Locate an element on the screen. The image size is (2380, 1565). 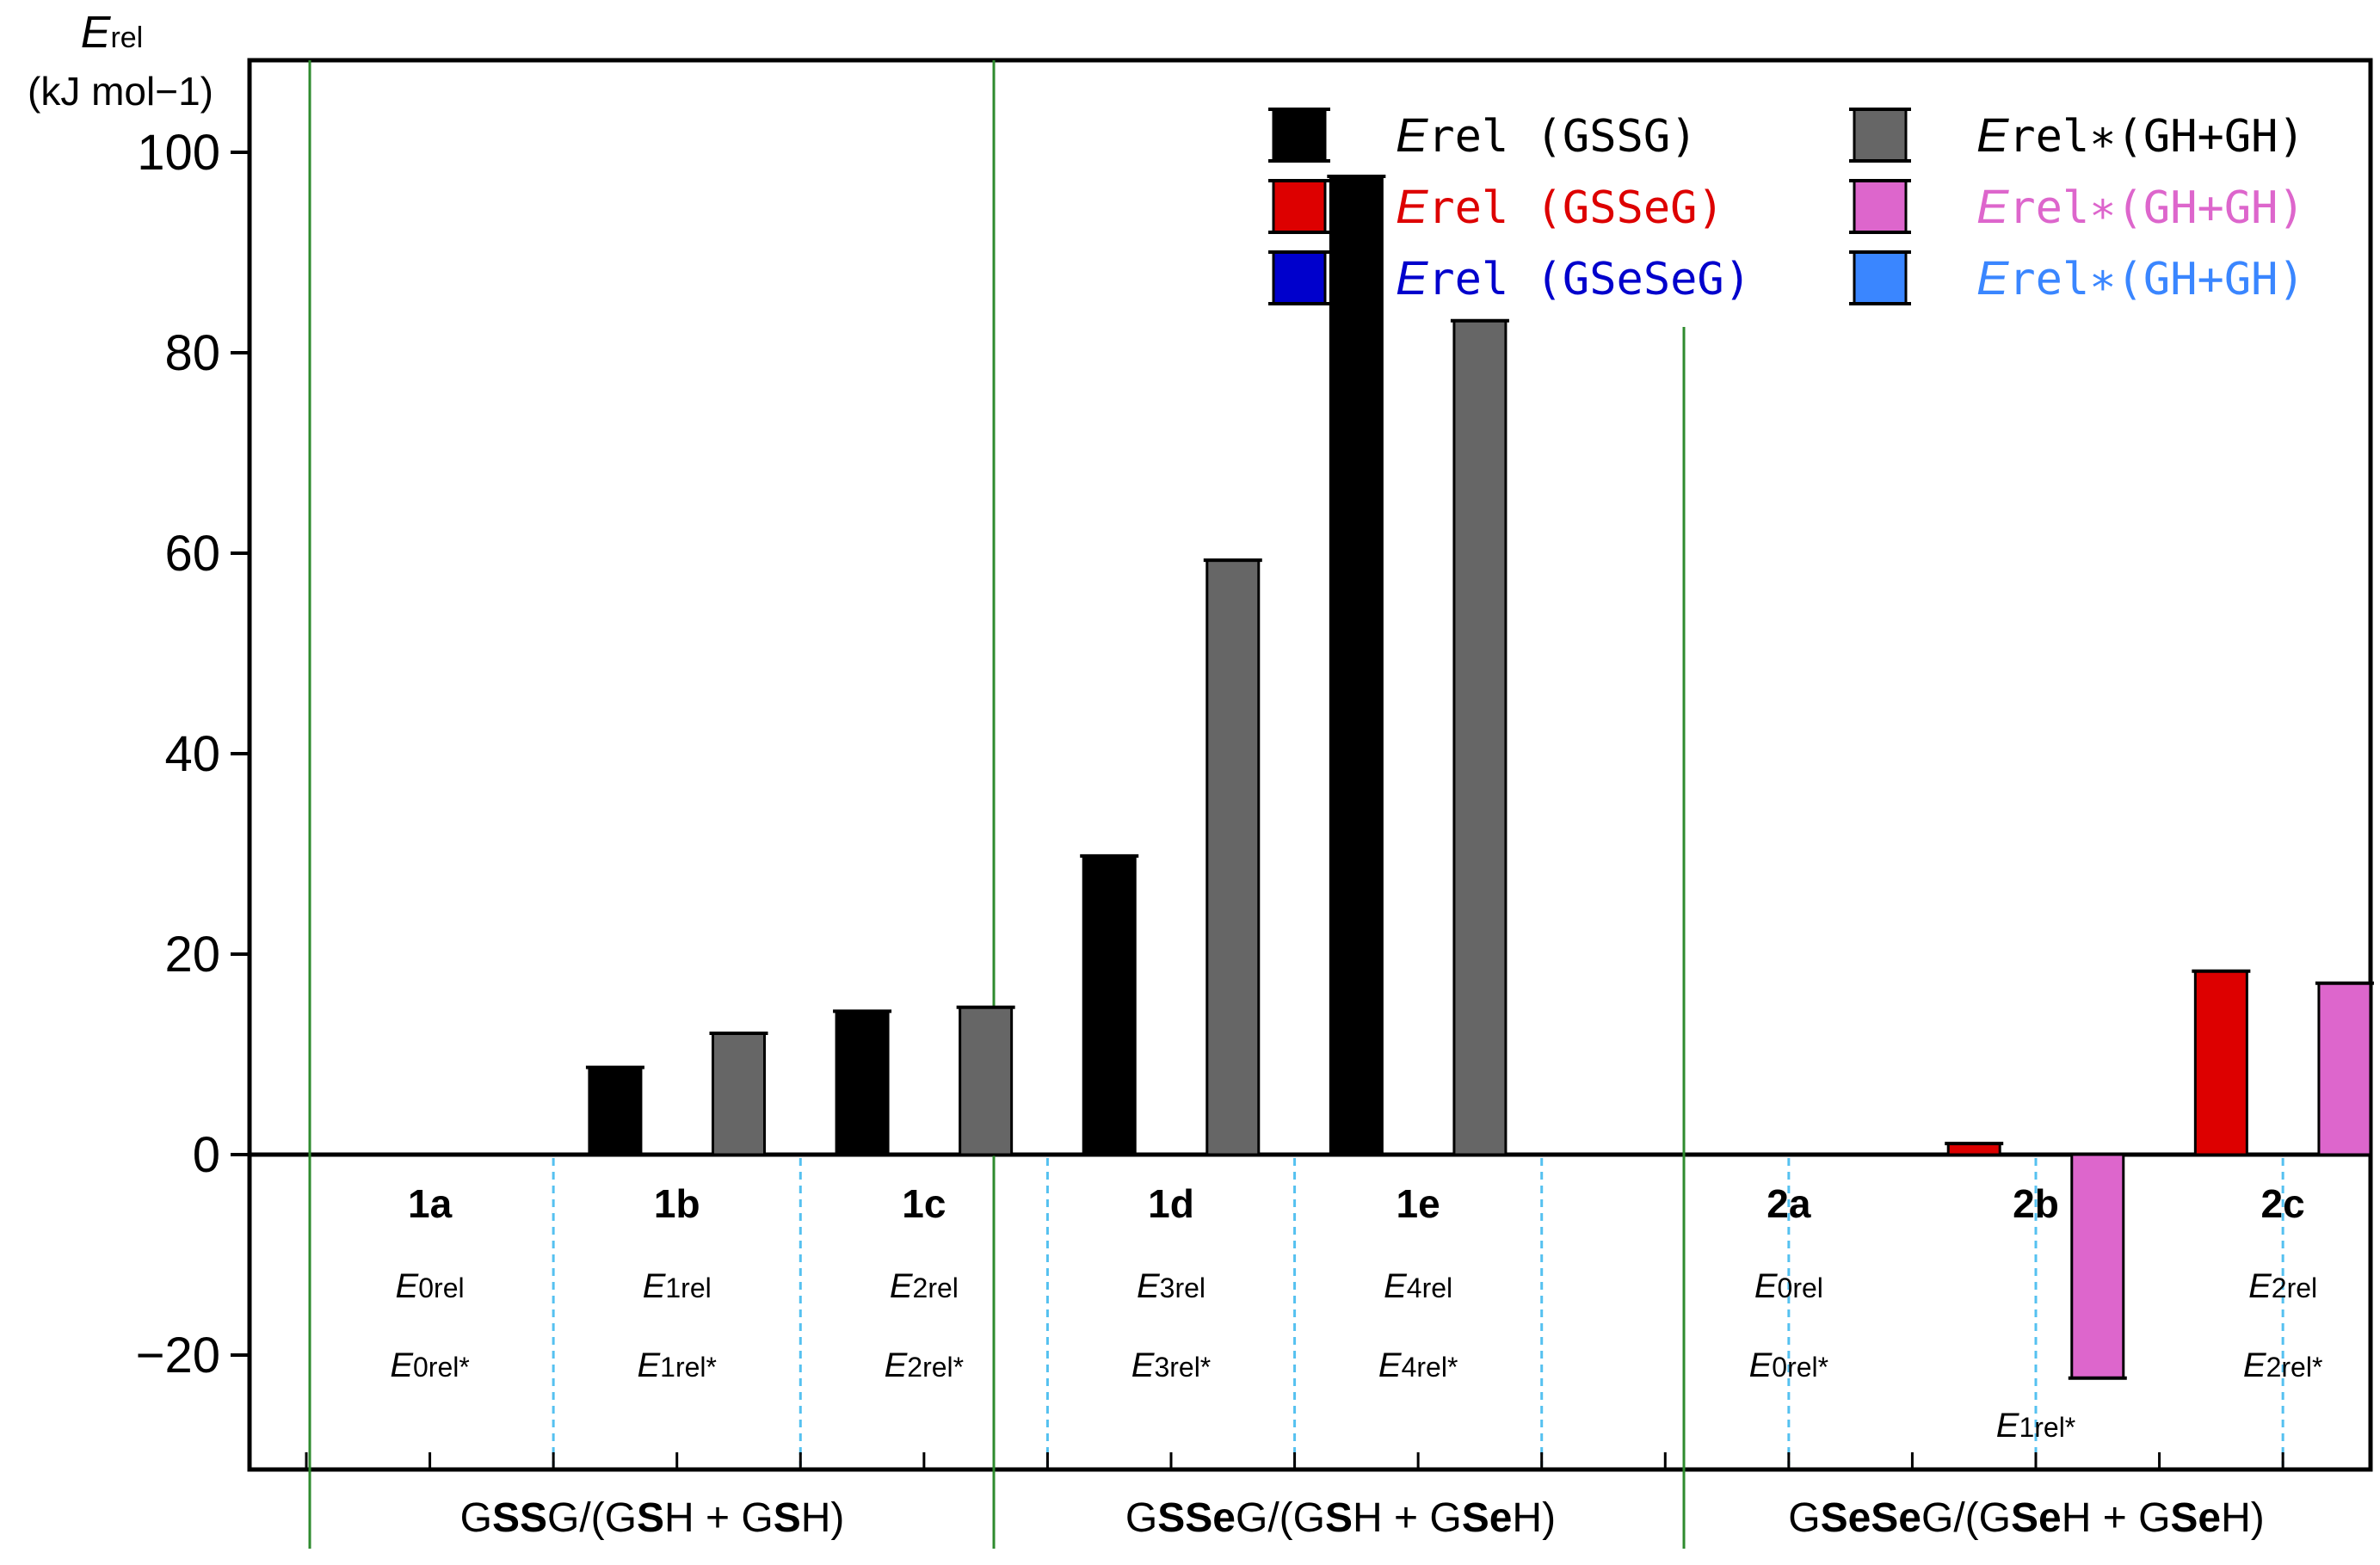
bar-2c-erel-star is located at coordinates (2344, 1069).